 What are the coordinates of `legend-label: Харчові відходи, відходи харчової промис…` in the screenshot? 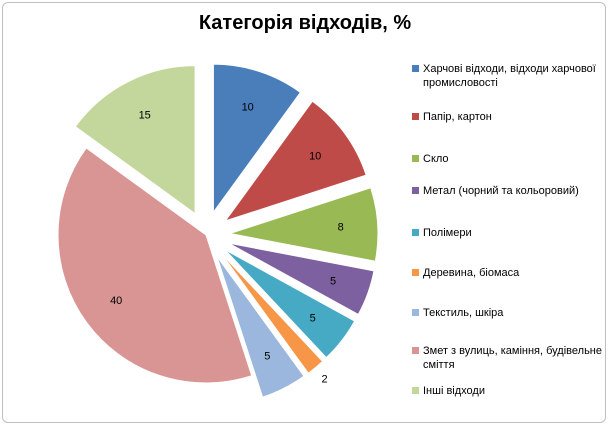 It's located at (509, 76).